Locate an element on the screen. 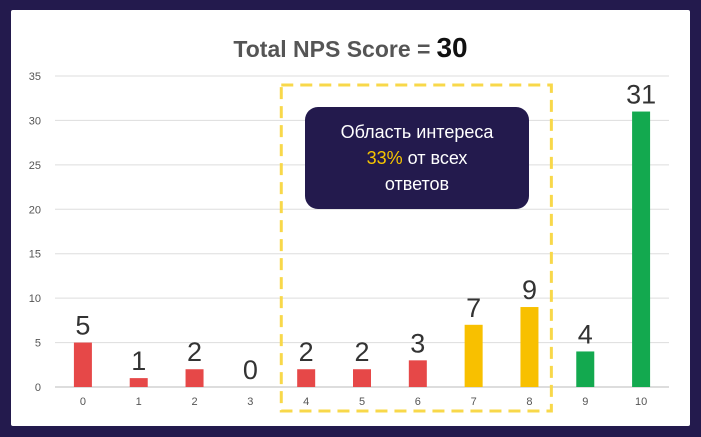 Image resolution: width=701 pixels, height=437 pixels. data-label-2: 2 is located at coordinates (194, 352).